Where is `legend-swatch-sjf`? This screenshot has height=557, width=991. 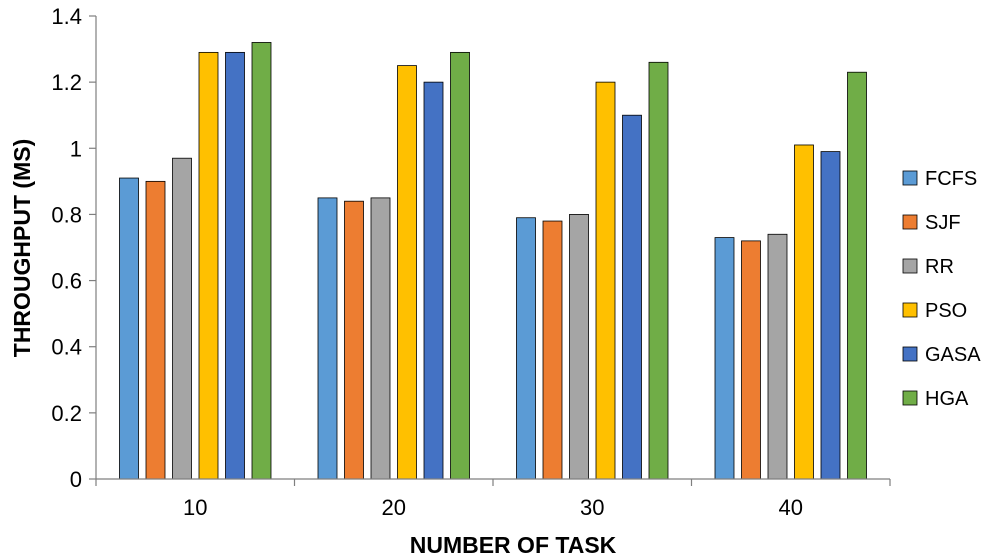 legend-swatch-sjf is located at coordinates (910, 222).